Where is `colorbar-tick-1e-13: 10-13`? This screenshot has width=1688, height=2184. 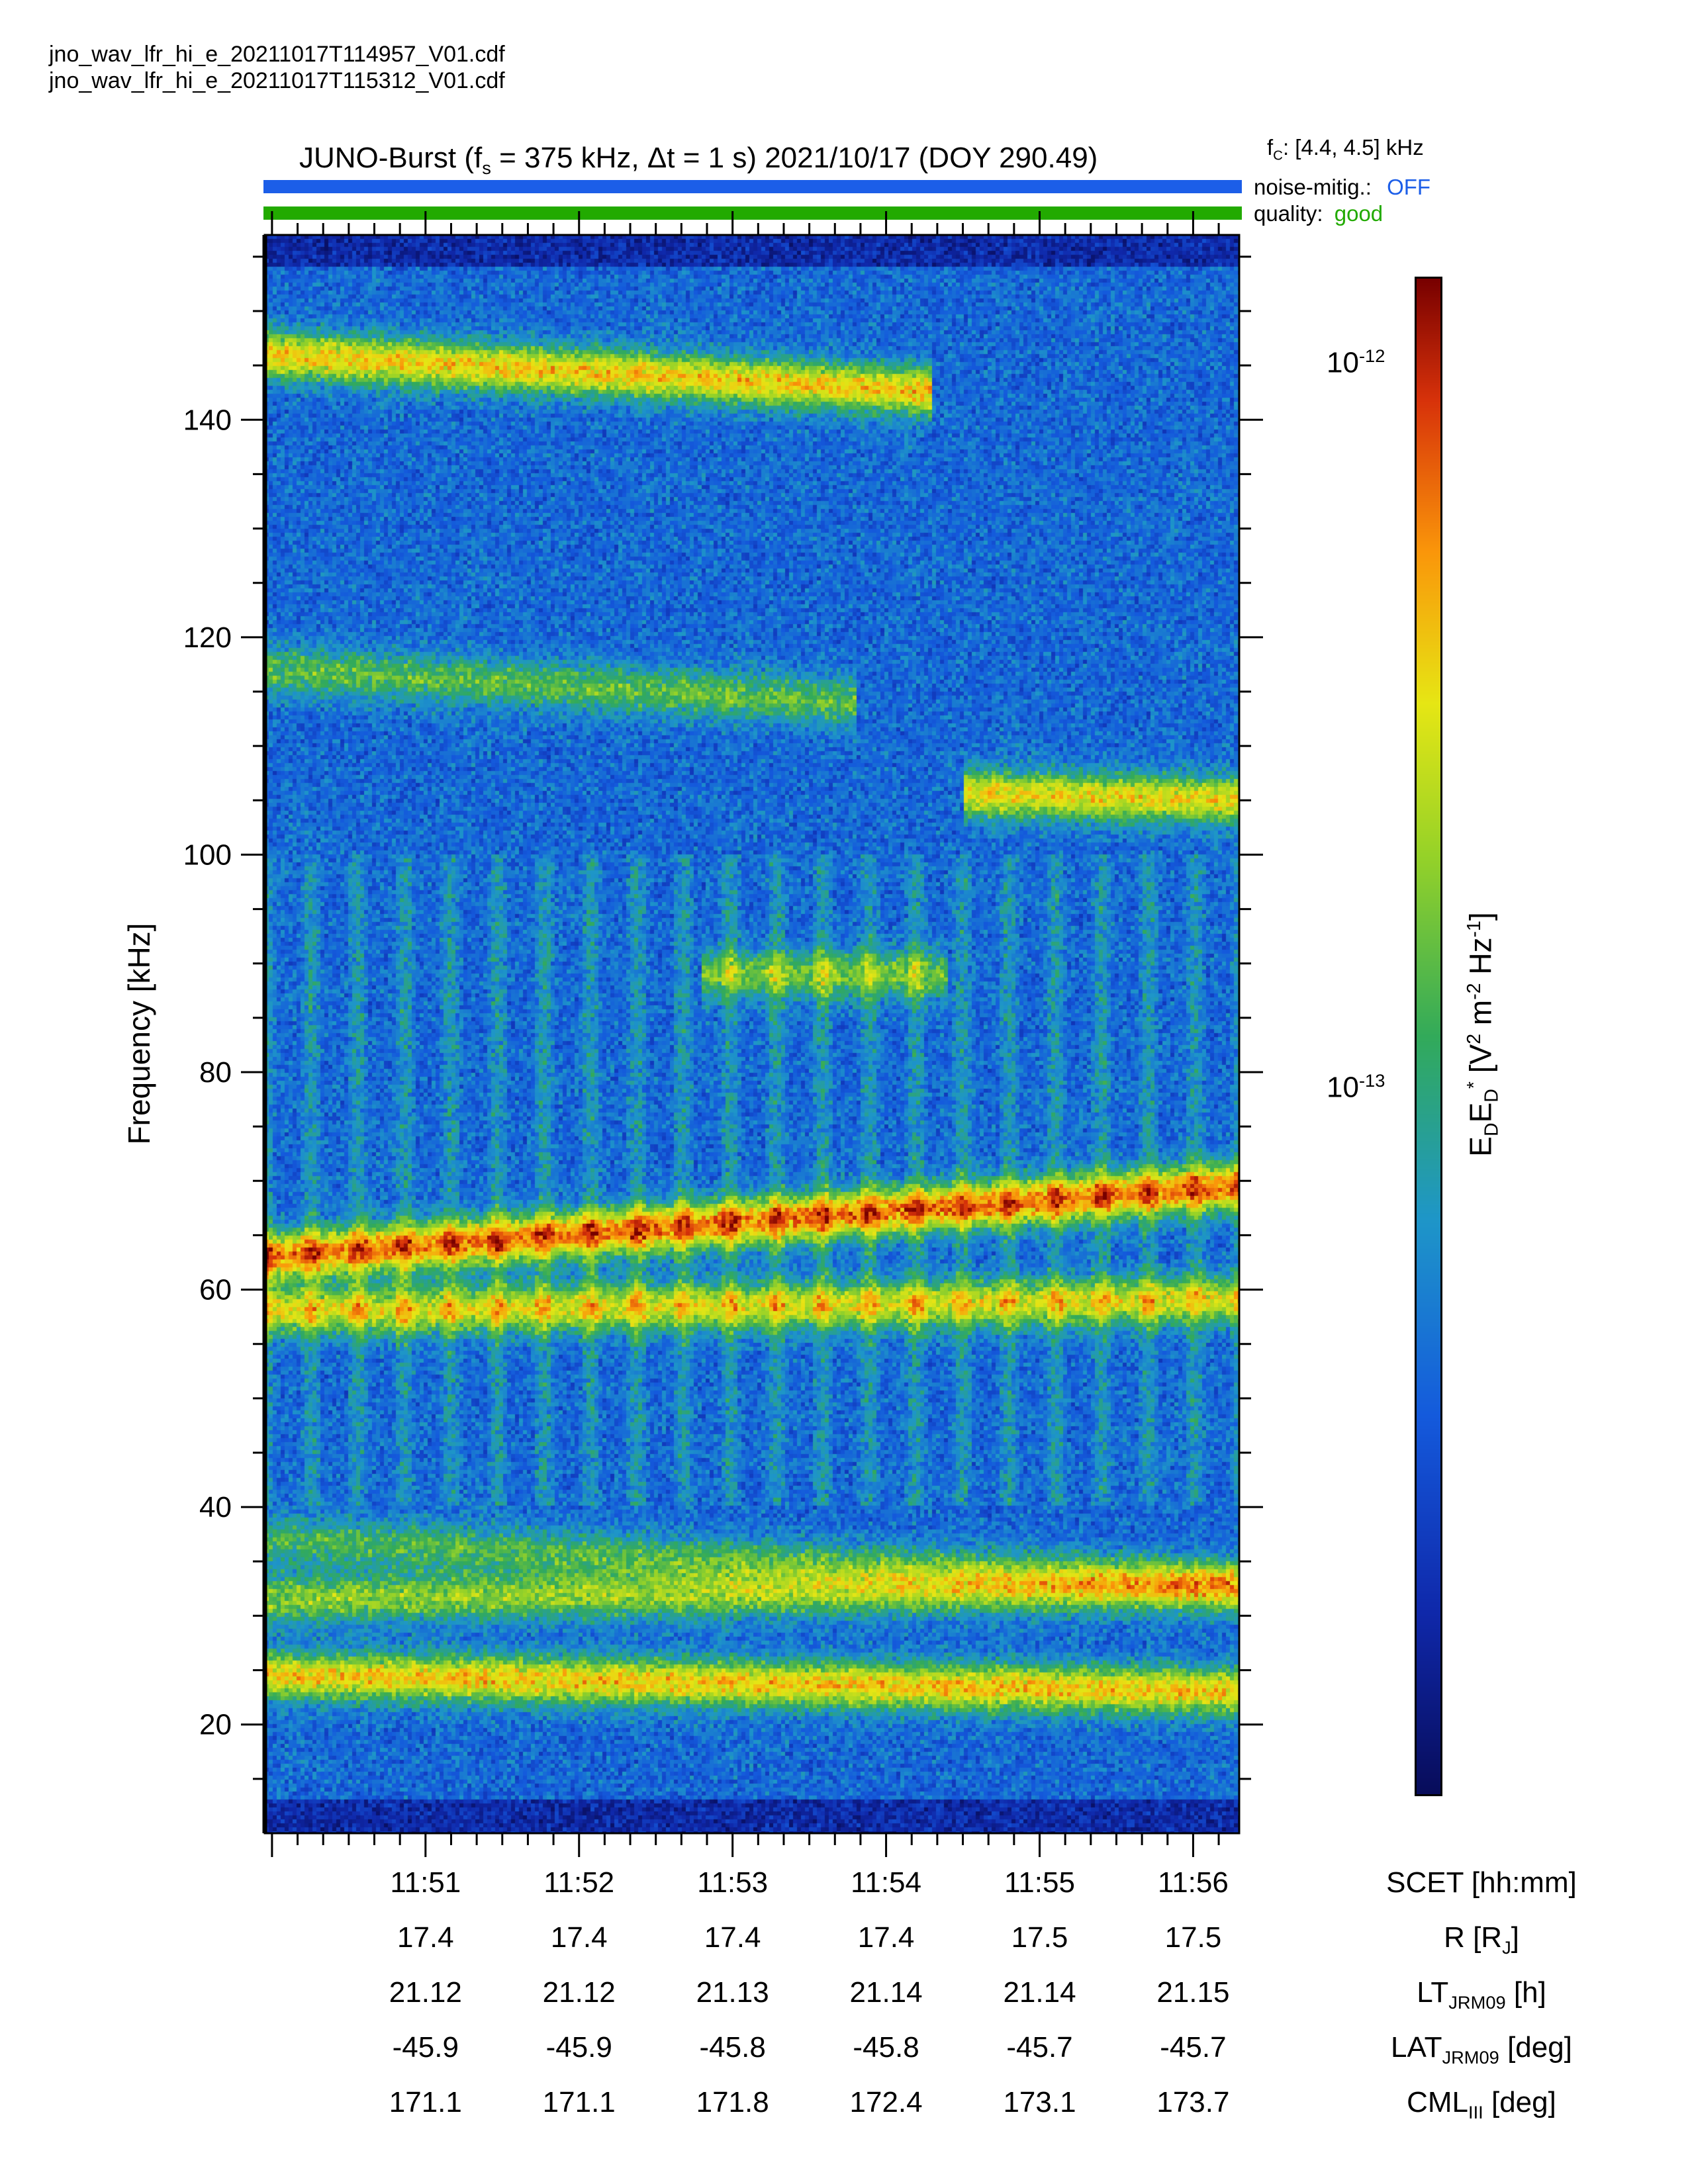 colorbar-tick-1e-13: 10-13 is located at coordinates (1356, 1087).